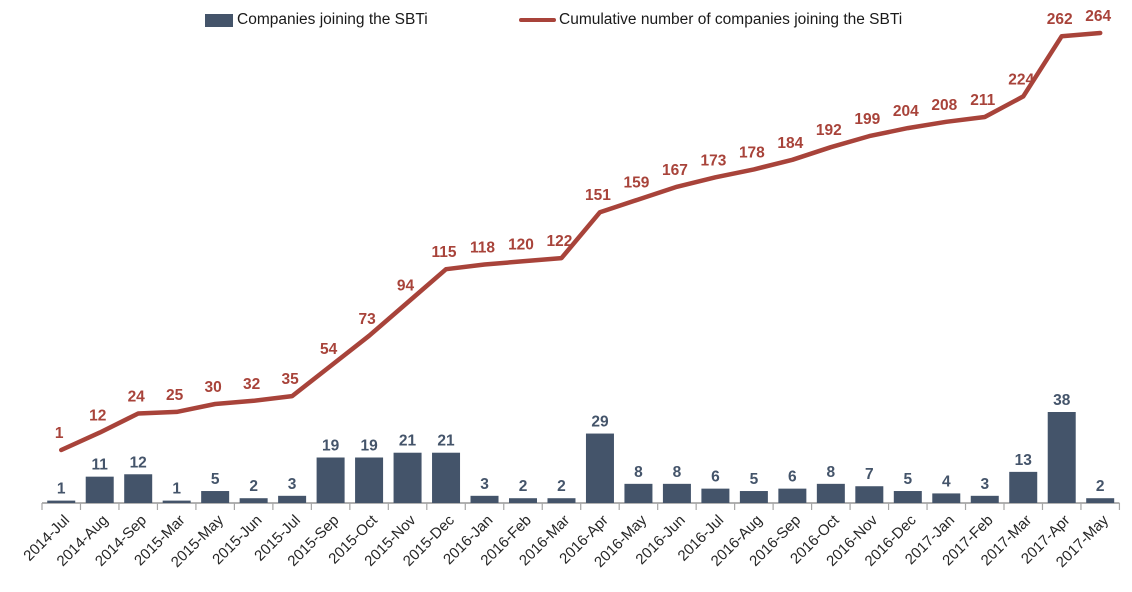 This screenshot has width=1132, height=592. I want to click on line-data-label: 122, so click(560, 241).